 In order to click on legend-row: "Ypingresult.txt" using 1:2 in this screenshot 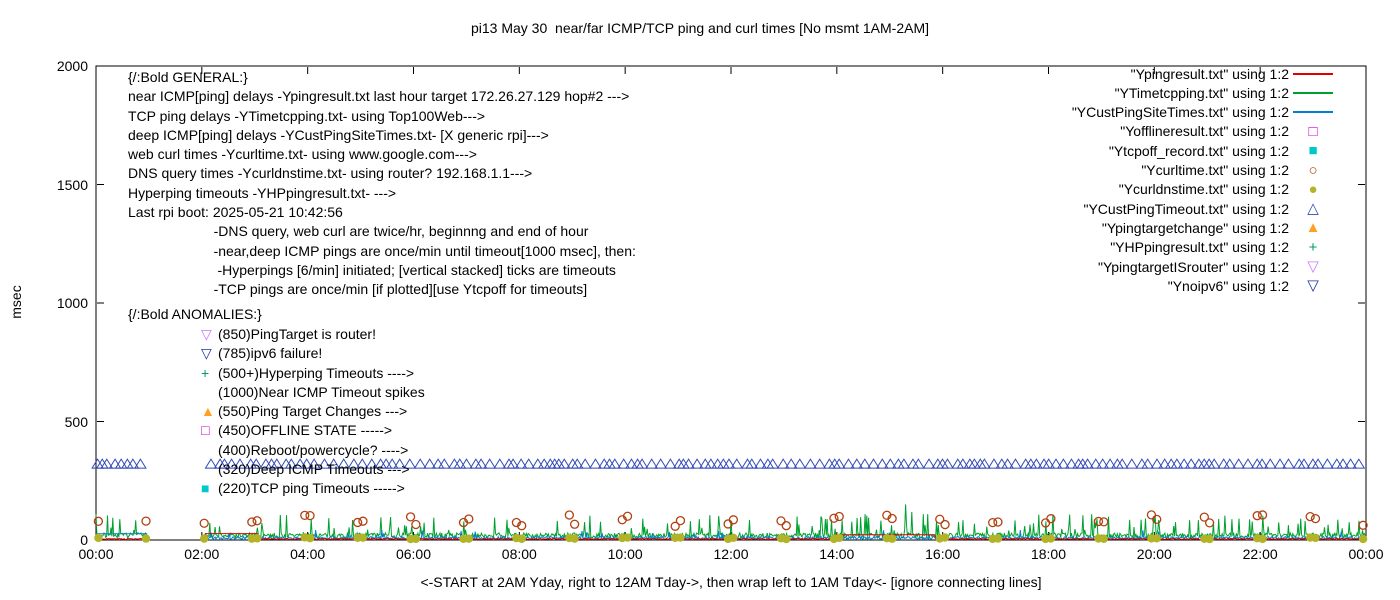, I will do `click(1234, 73)`.